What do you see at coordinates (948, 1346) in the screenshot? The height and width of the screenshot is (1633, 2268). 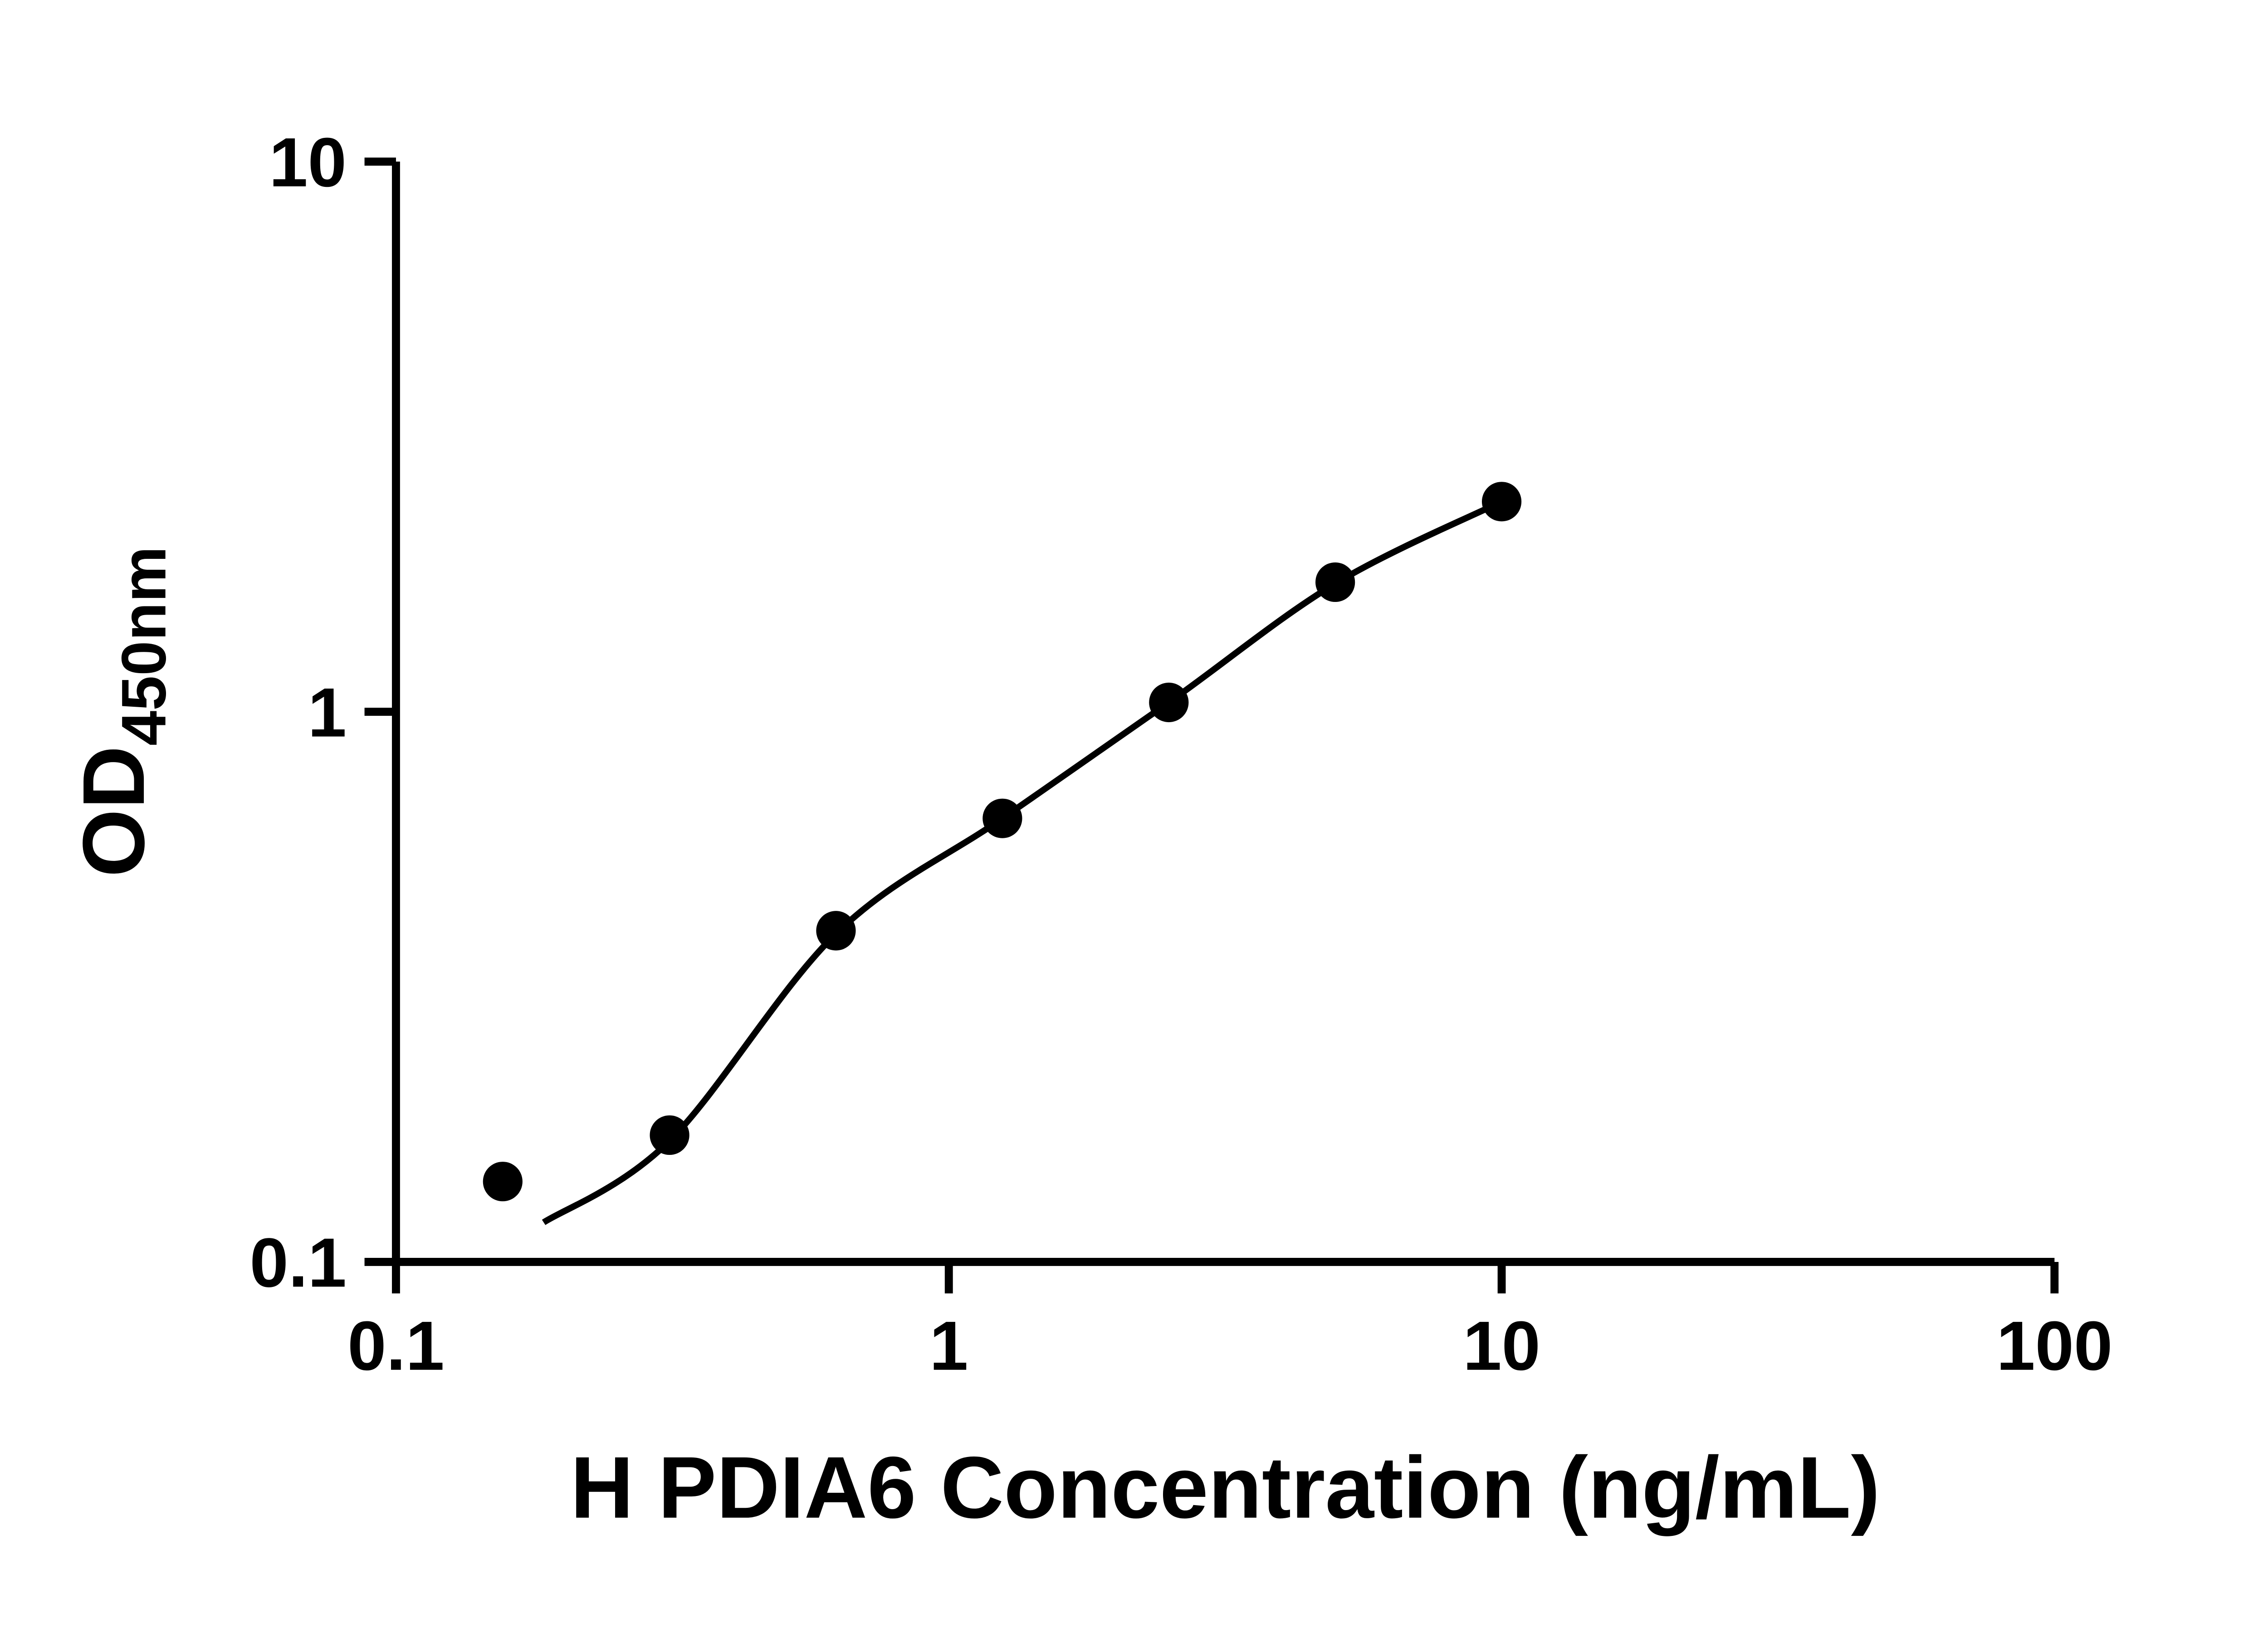 I see `x-axis-tick-label: 1` at bounding box center [948, 1346].